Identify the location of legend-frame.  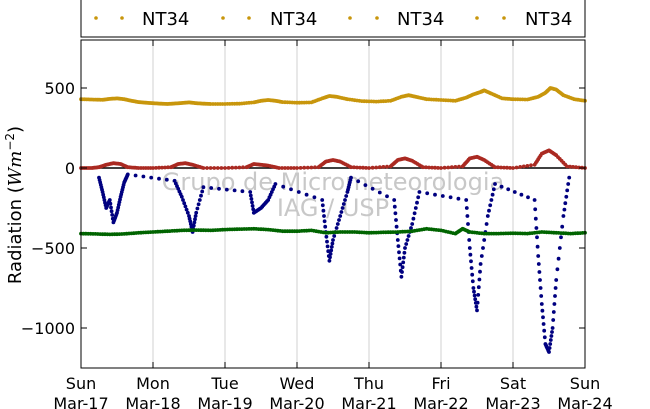
(333, 19).